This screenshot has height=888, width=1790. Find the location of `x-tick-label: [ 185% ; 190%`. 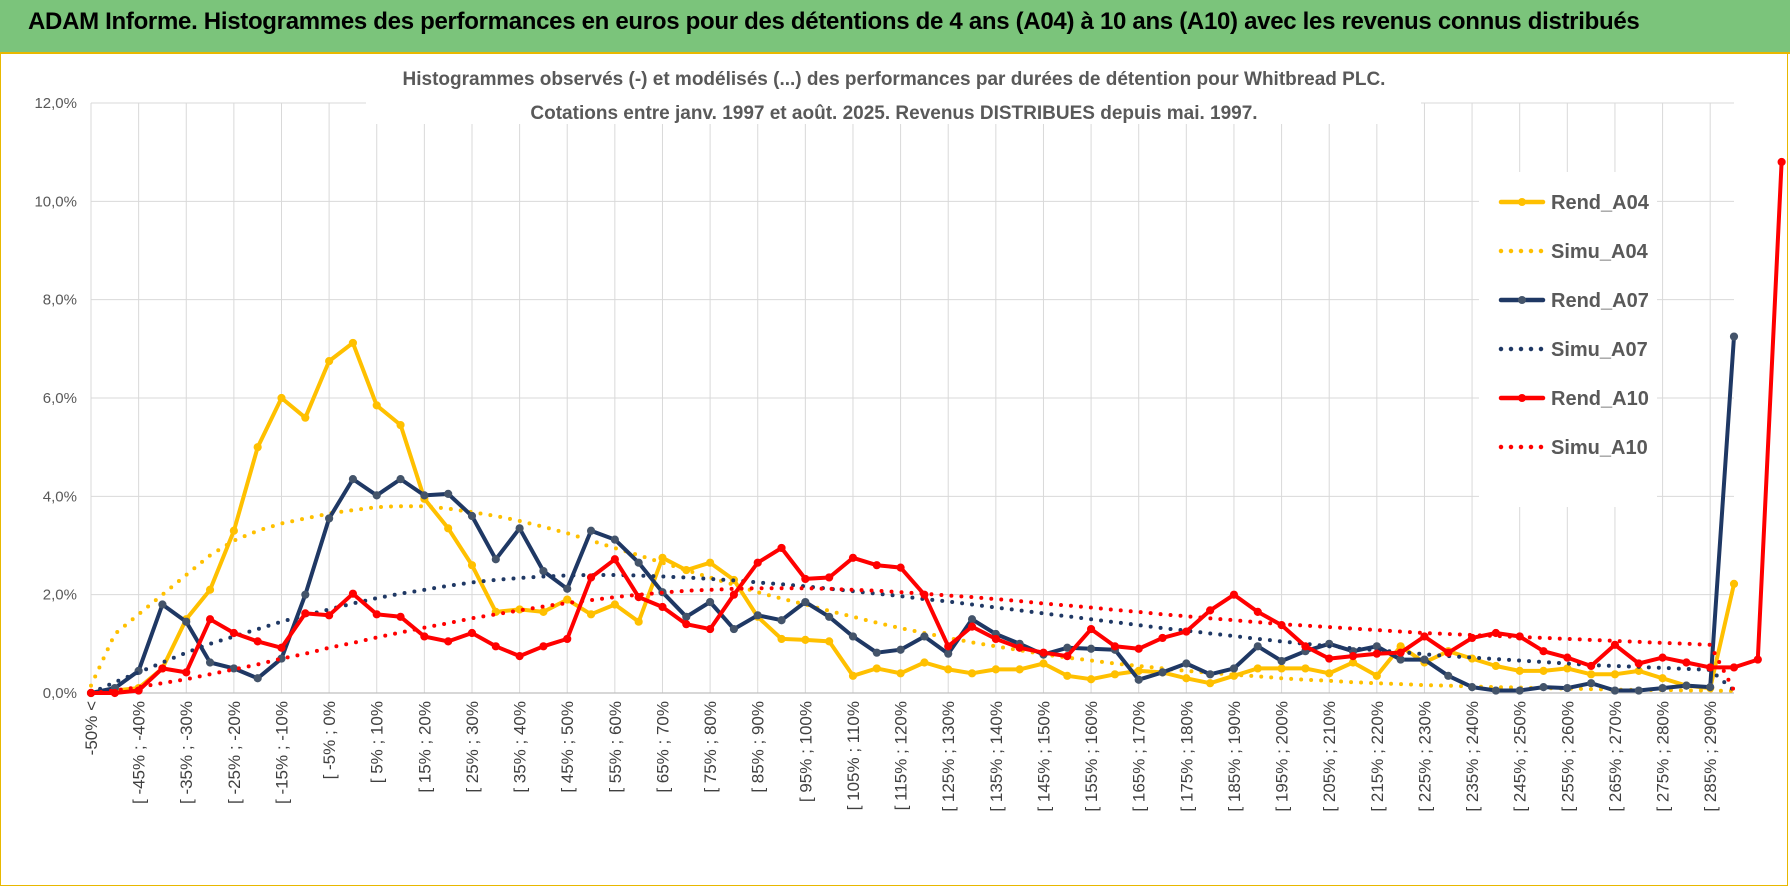

x-tick-label: [ 185% ; 190% is located at coordinates (1234, 756).